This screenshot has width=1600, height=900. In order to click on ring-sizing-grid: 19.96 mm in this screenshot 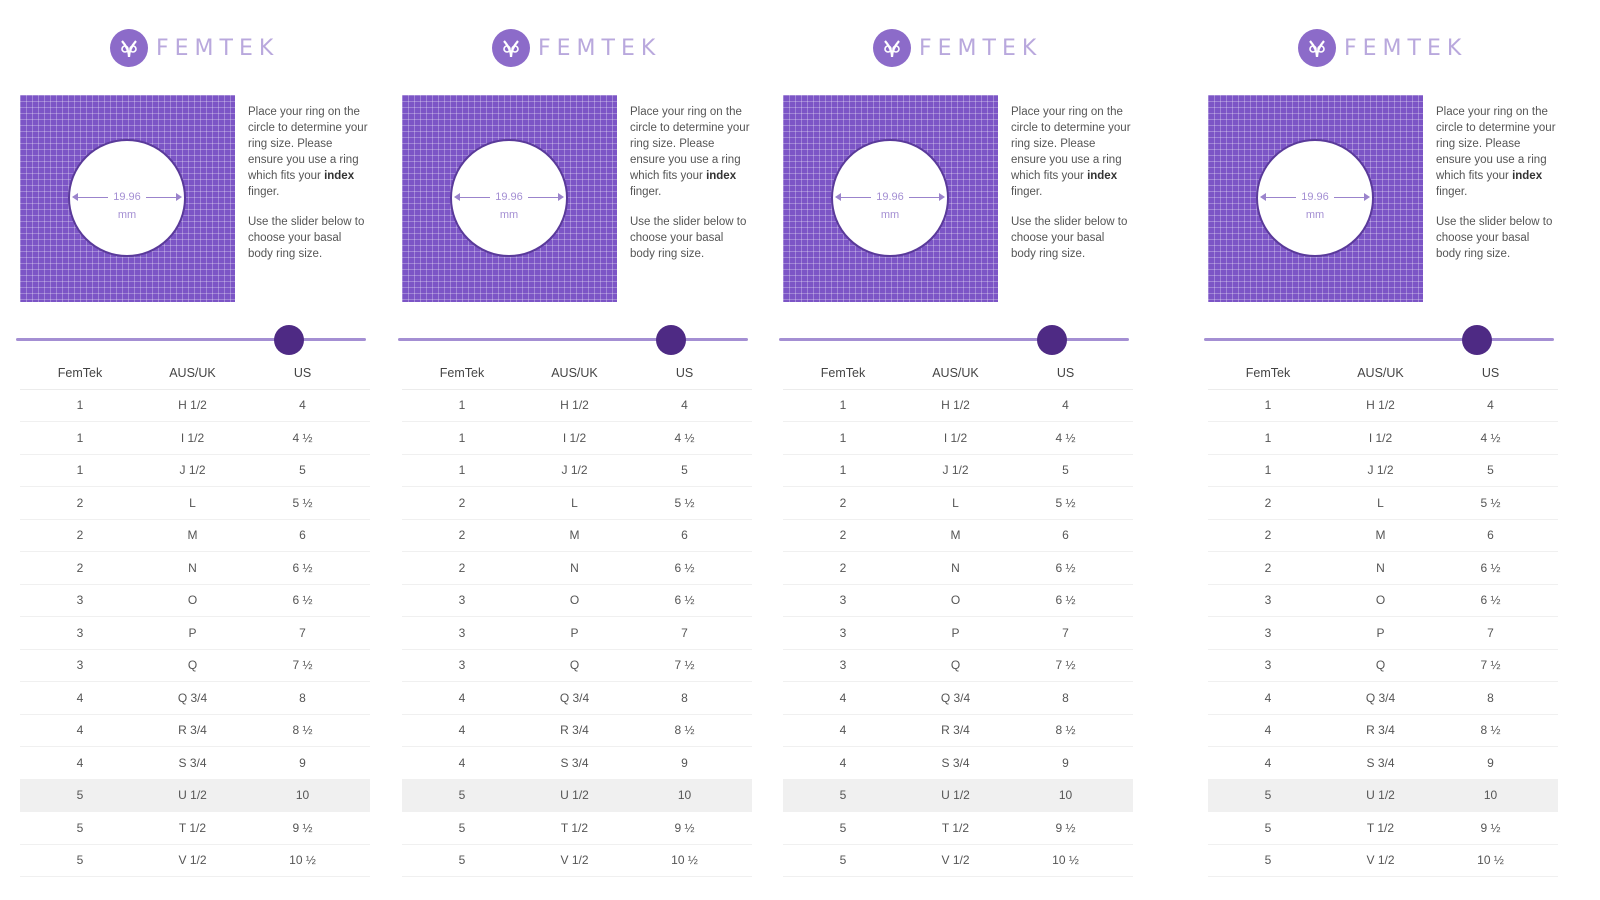, I will do `click(509, 198)`.